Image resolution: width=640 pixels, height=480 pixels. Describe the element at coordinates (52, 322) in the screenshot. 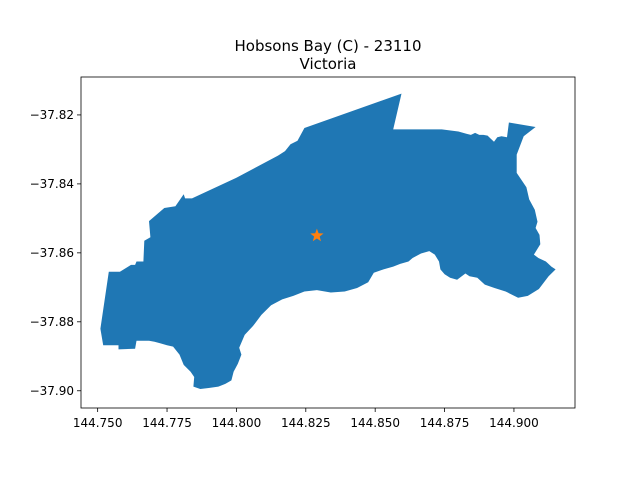

I see `y-tick-label: −37.88` at that location.